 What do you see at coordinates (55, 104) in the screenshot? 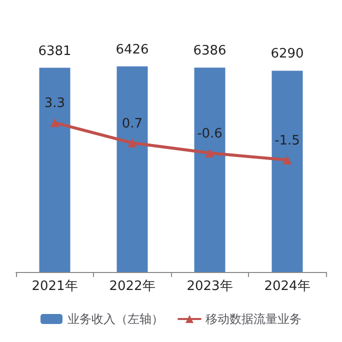
I see `data-label: 3.3` at bounding box center [55, 104].